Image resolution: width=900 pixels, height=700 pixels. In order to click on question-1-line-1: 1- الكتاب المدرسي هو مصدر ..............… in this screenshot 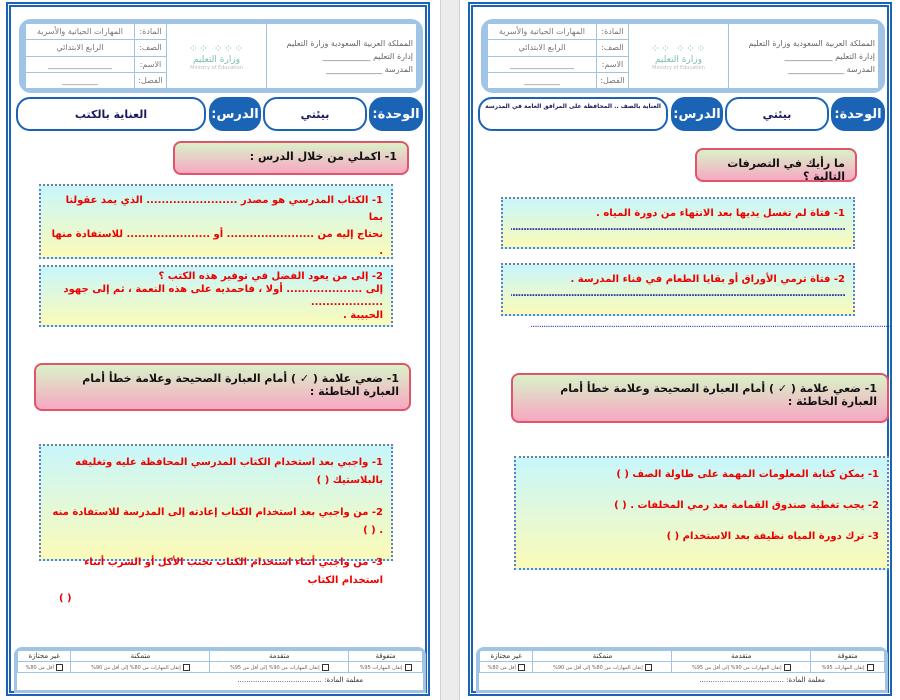, I will do `click(224, 209)`.